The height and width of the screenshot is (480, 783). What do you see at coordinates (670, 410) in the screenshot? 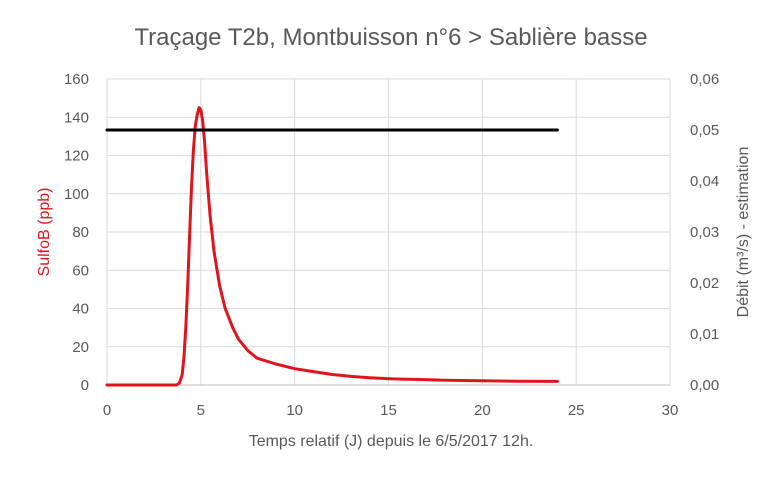
I see `x-tick-label: 30` at bounding box center [670, 410].